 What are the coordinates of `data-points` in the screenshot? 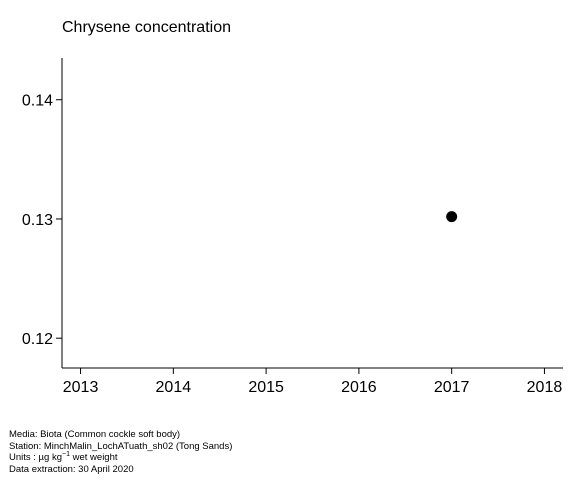 It's located at (452, 217).